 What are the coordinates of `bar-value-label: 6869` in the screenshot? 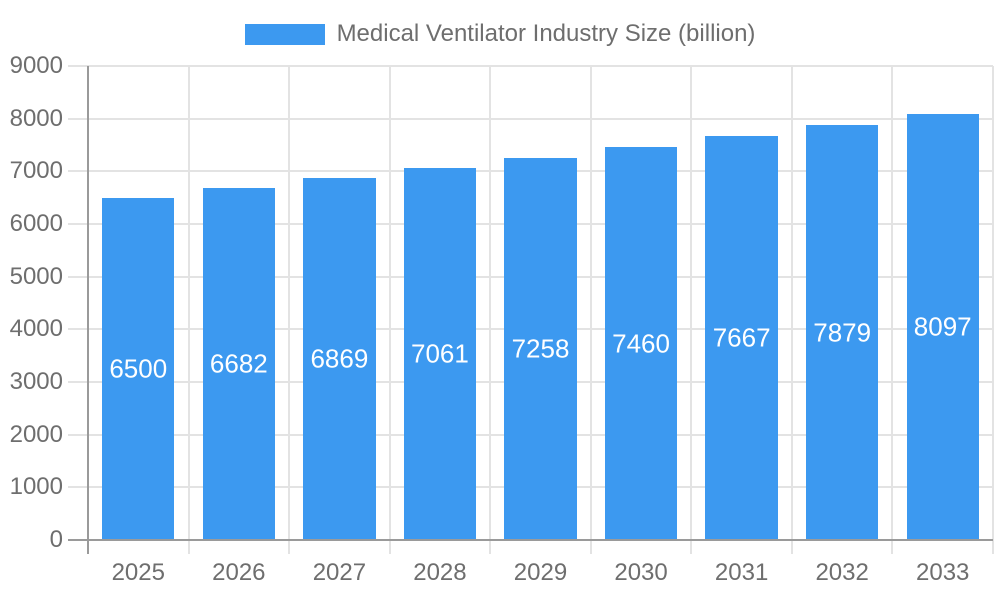 It's located at (339, 358).